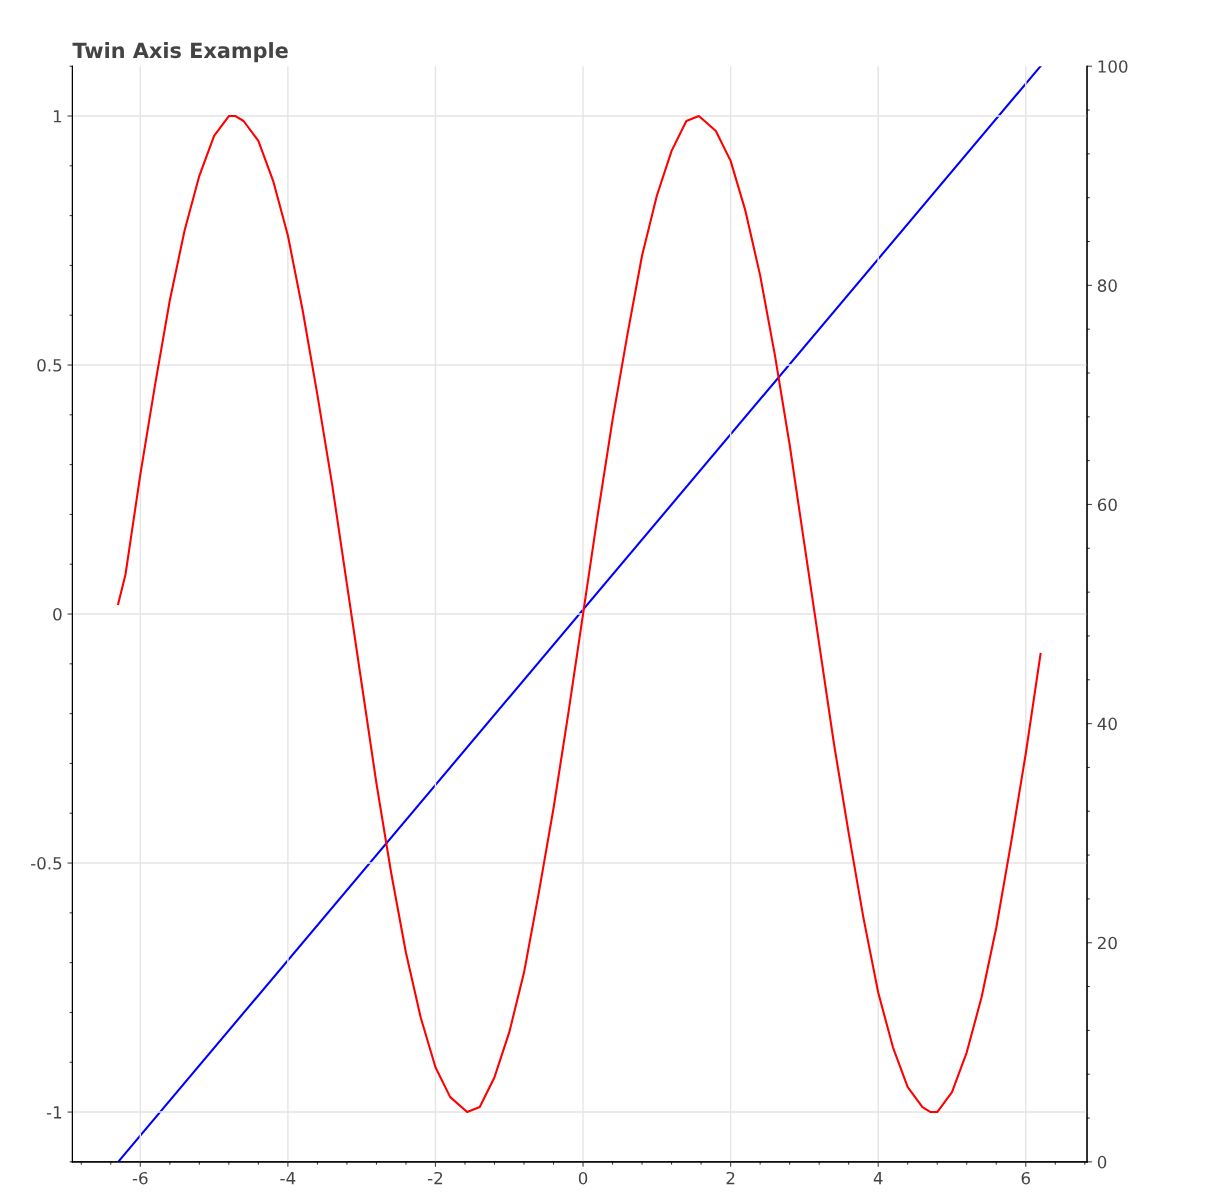  Describe the element at coordinates (1026, 1178) in the screenshot. I see `x-tick-label: 6` at that location.